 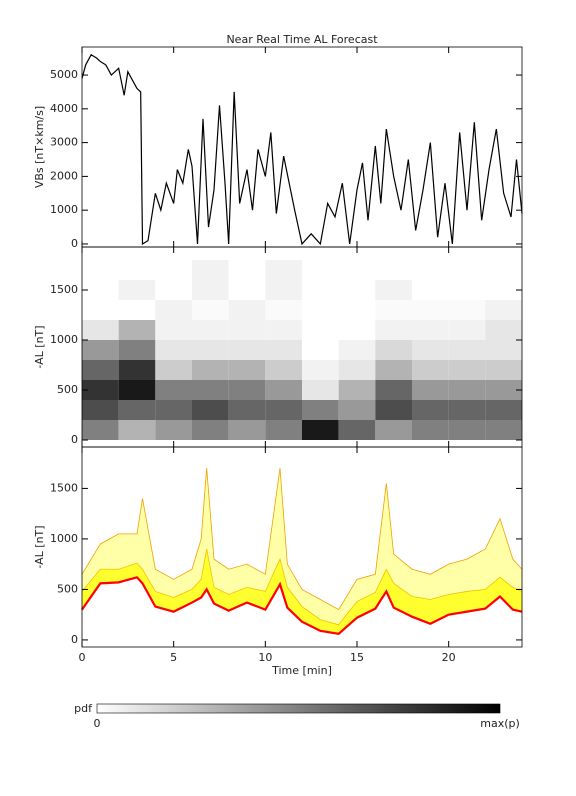 What do you see at coordinates (39, 546) in the screenshot?
I see `y-axis-label: -AL [nT]` at bounding box center [39, 546].